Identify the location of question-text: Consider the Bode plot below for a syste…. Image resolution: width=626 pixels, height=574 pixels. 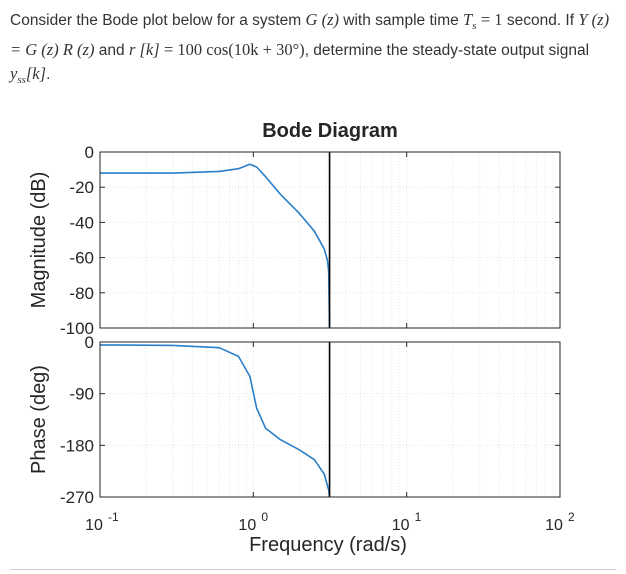
(313, 50).